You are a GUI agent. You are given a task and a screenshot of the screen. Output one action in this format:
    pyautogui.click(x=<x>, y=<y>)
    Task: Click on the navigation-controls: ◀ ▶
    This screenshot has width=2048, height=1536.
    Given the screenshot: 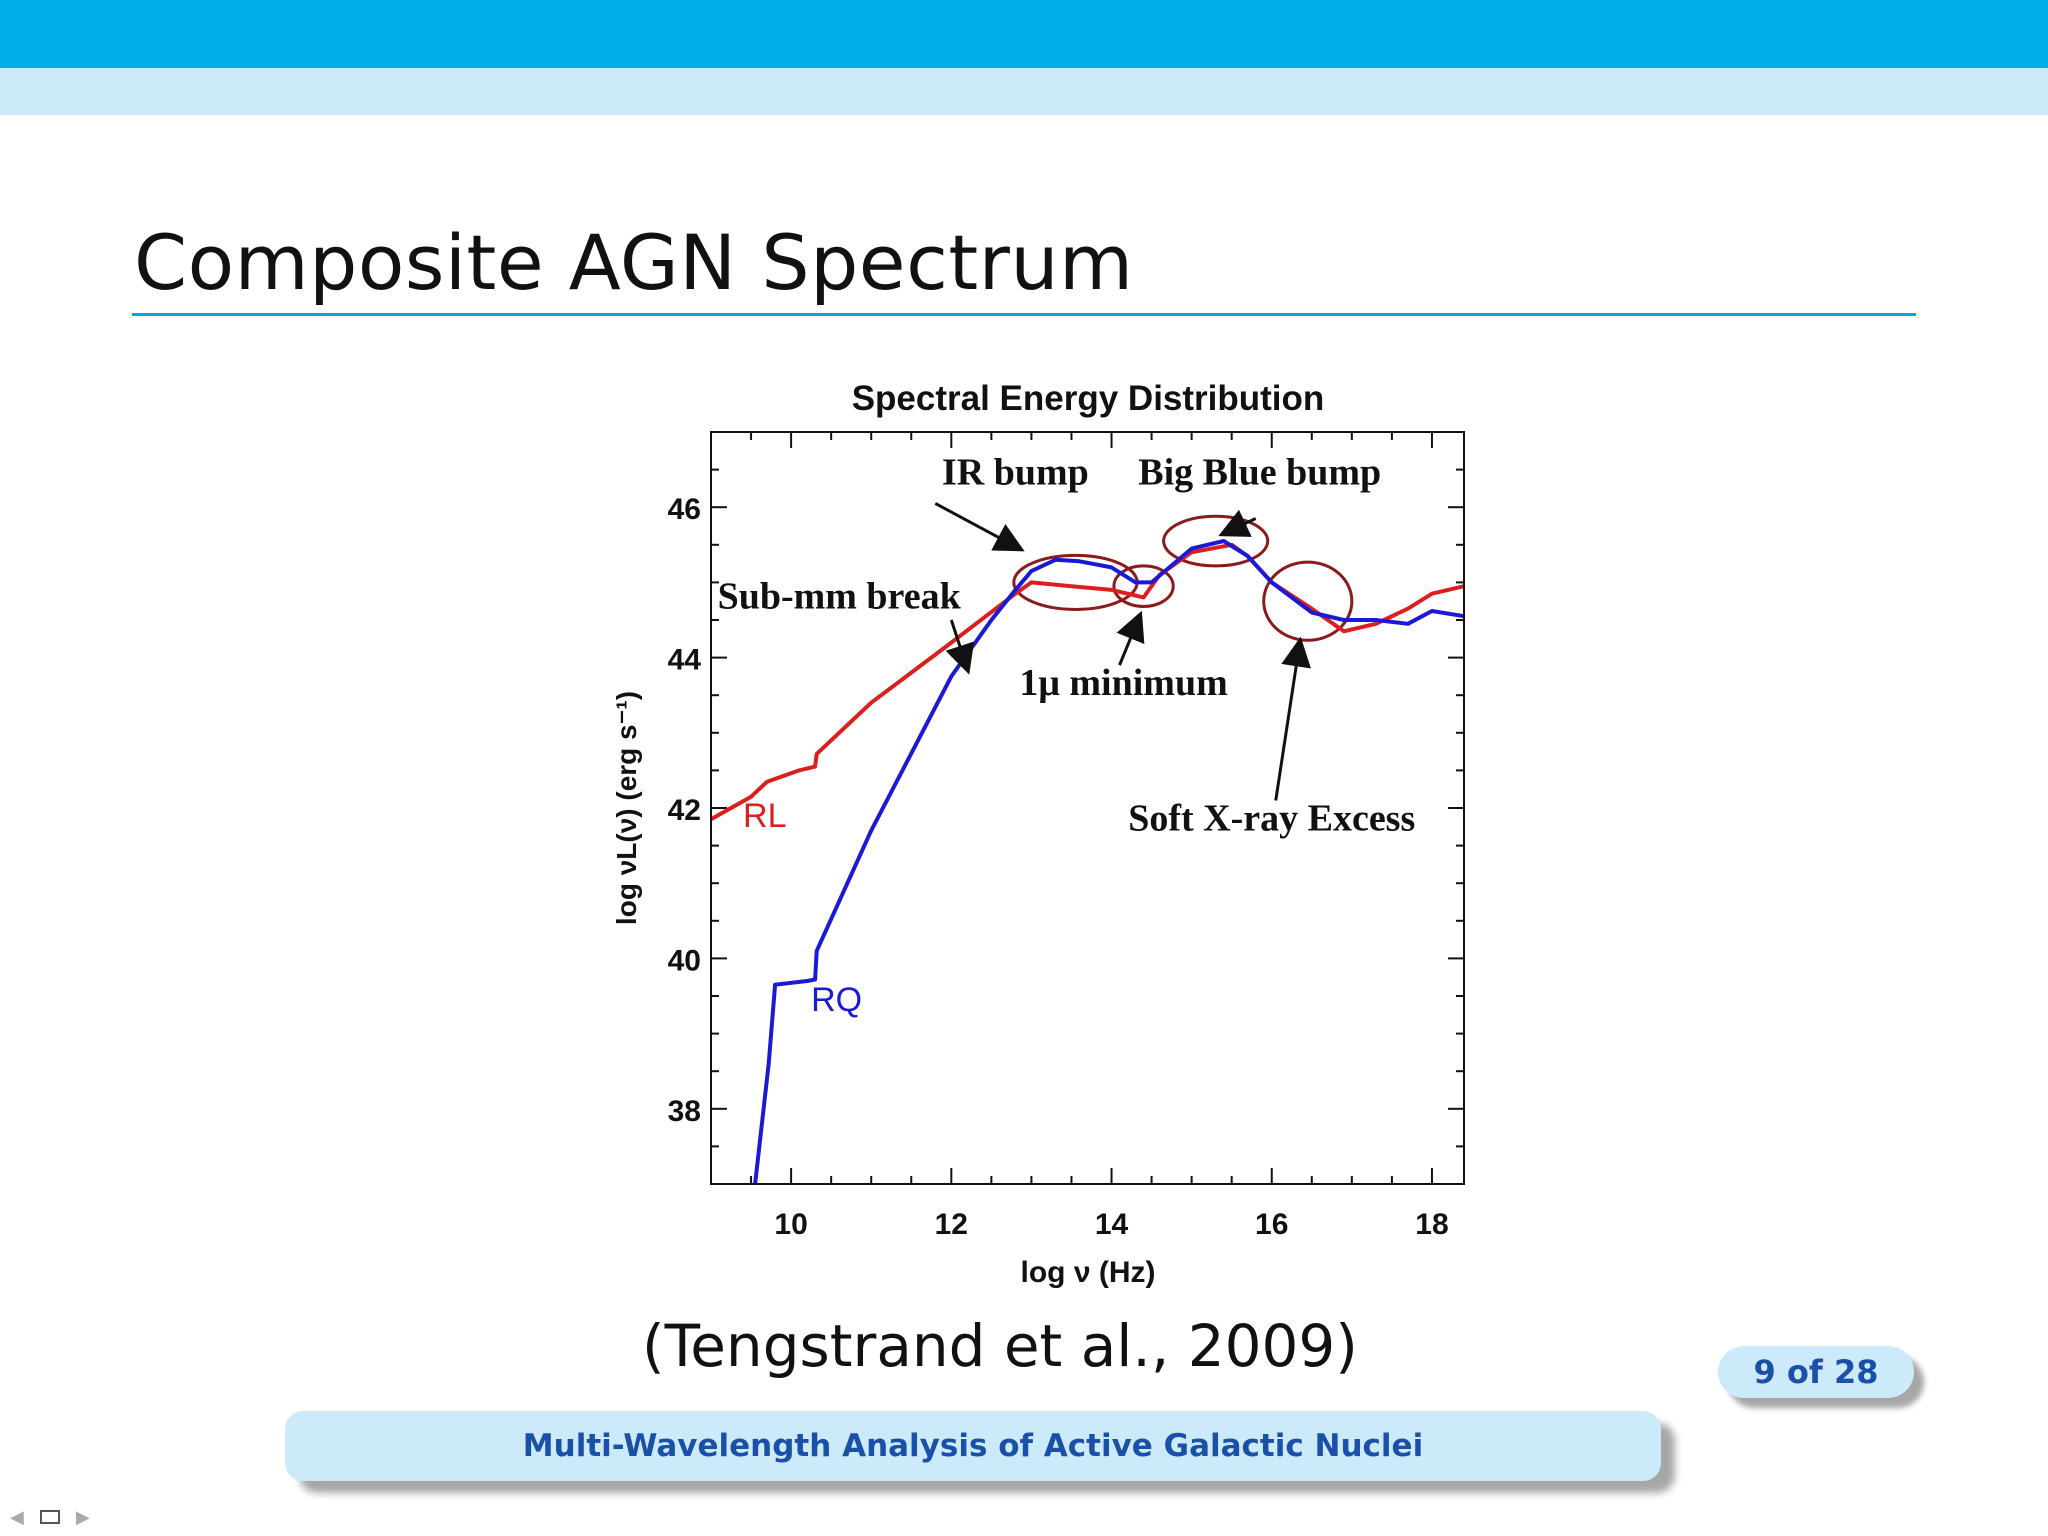 What is the action you would take?
    pyautogui.click(x=50, y=1517)
    